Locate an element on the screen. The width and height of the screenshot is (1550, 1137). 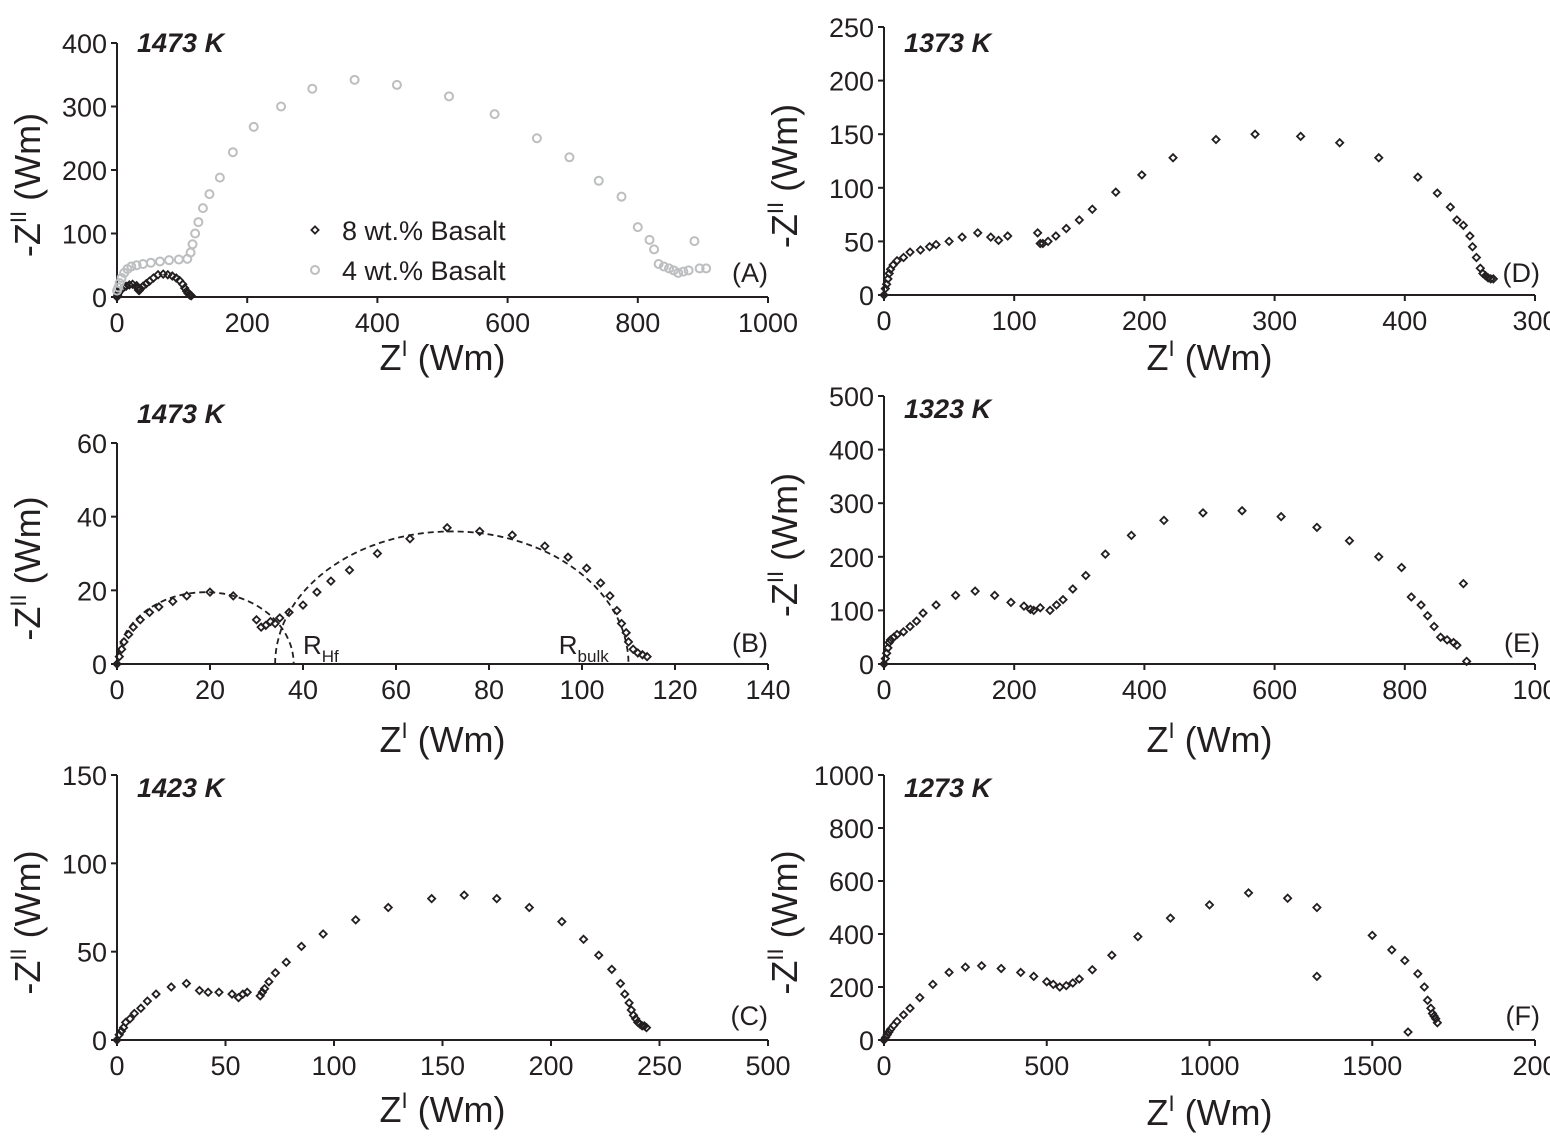
x-tick-label: 20 is located at coordinates (210, 690).